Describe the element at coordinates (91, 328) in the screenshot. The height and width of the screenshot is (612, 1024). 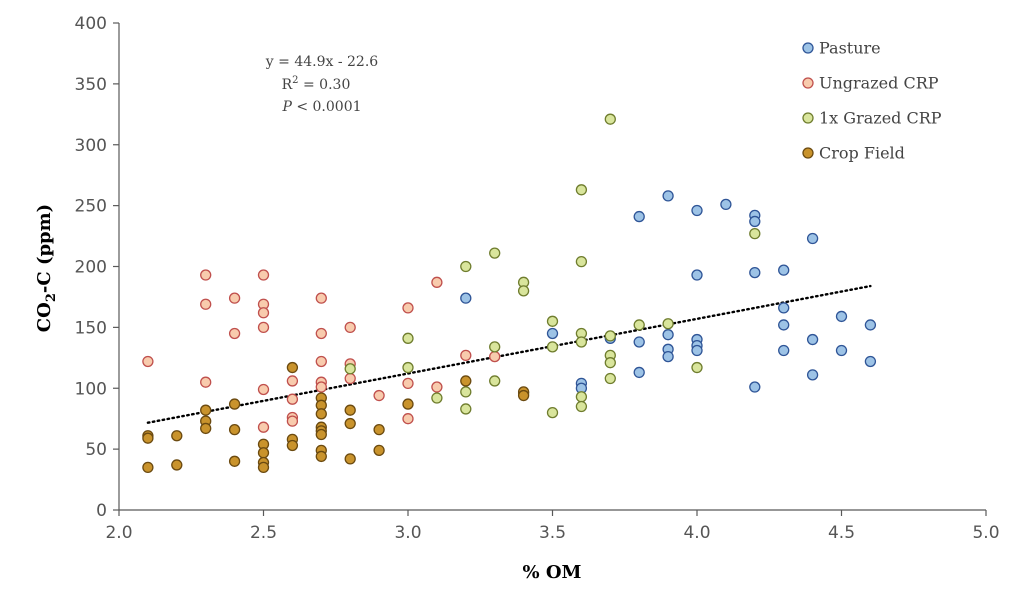
I see `y-tick-label: 150` at that location.